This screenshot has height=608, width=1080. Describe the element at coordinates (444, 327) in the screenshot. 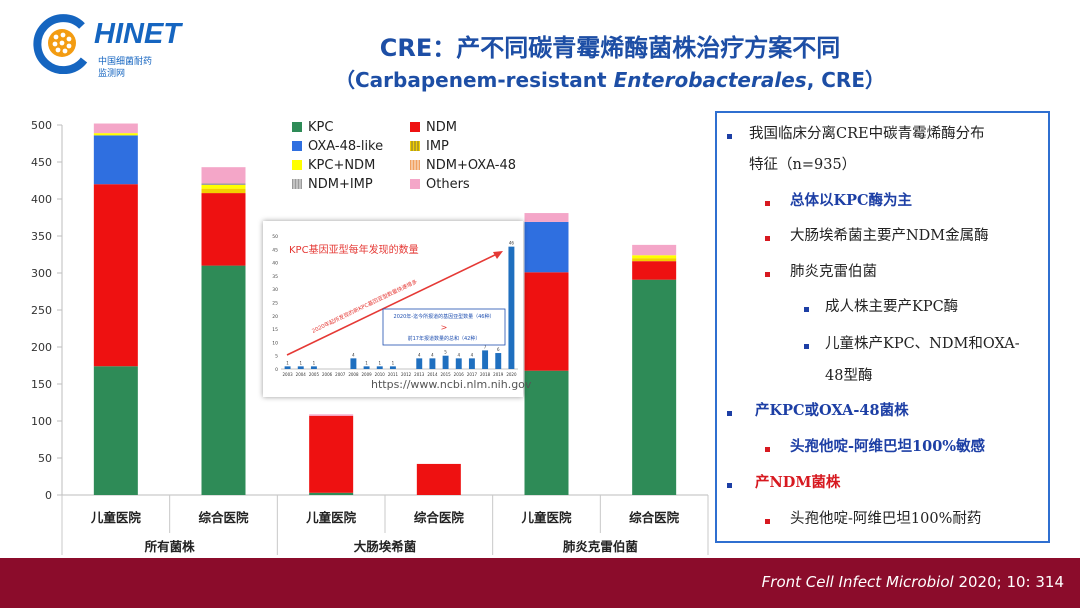

I see `inset-box-gt: >` at that location.